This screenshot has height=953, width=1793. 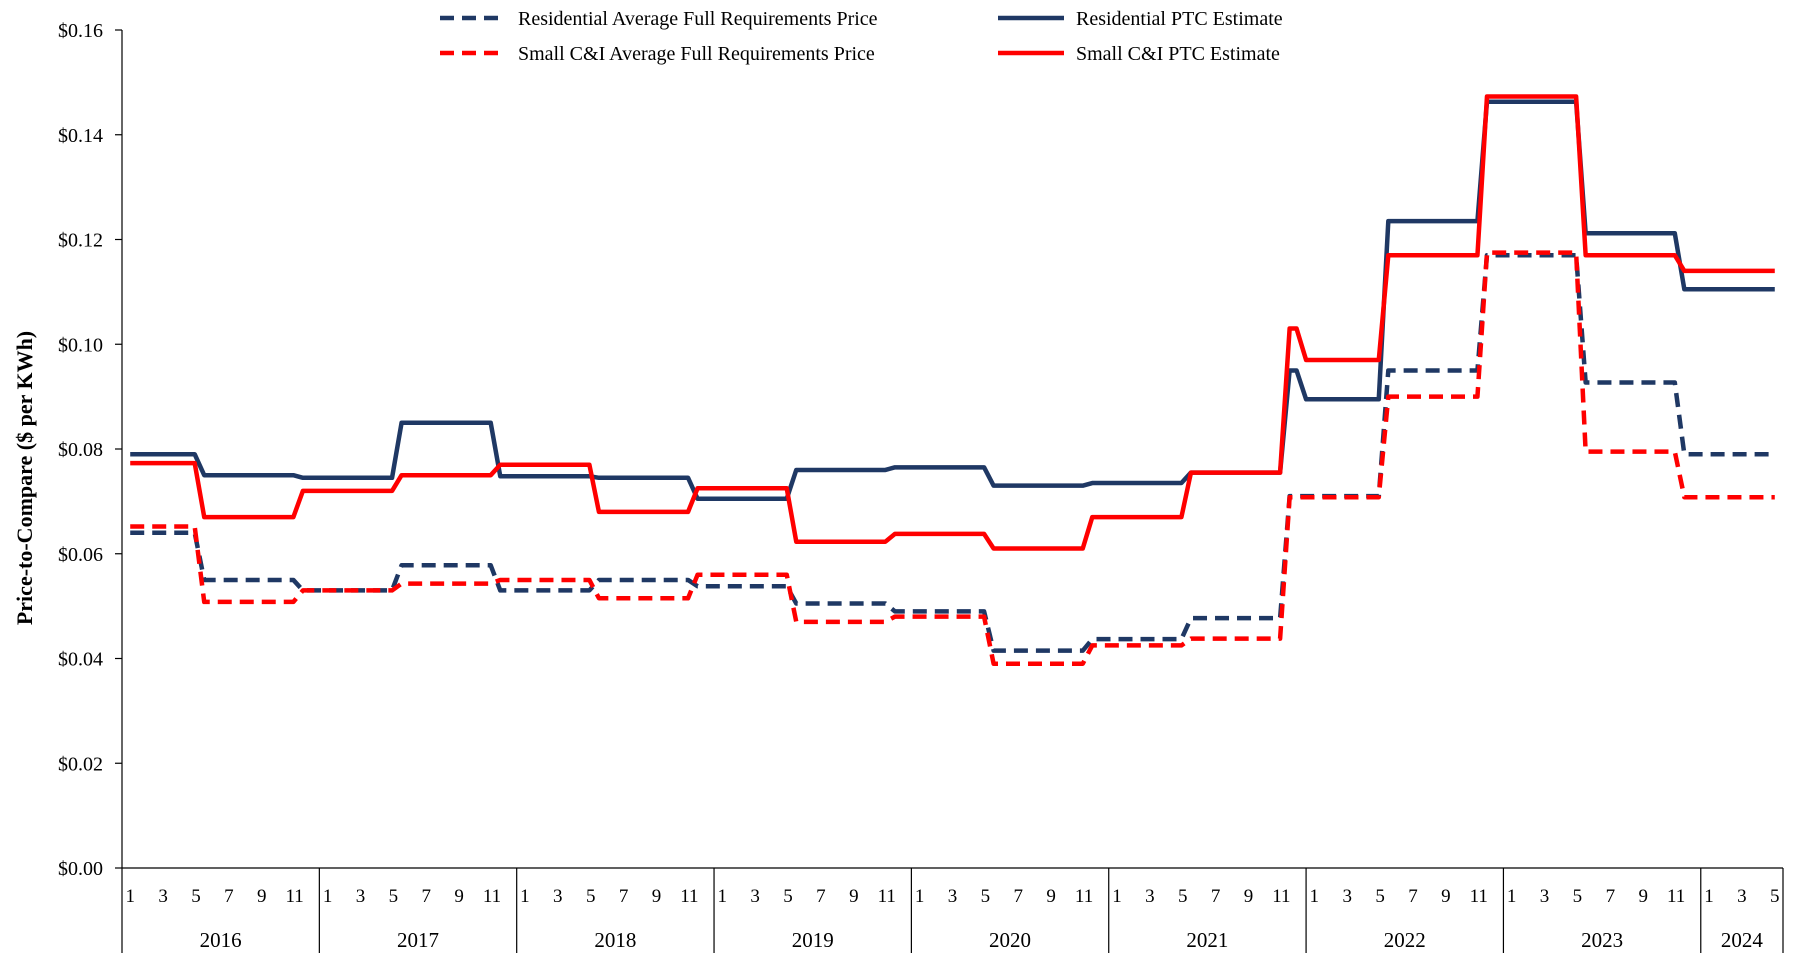 I want to click on legend-label: Small C&I PTC Estimate, so click(x=1178, y=54).